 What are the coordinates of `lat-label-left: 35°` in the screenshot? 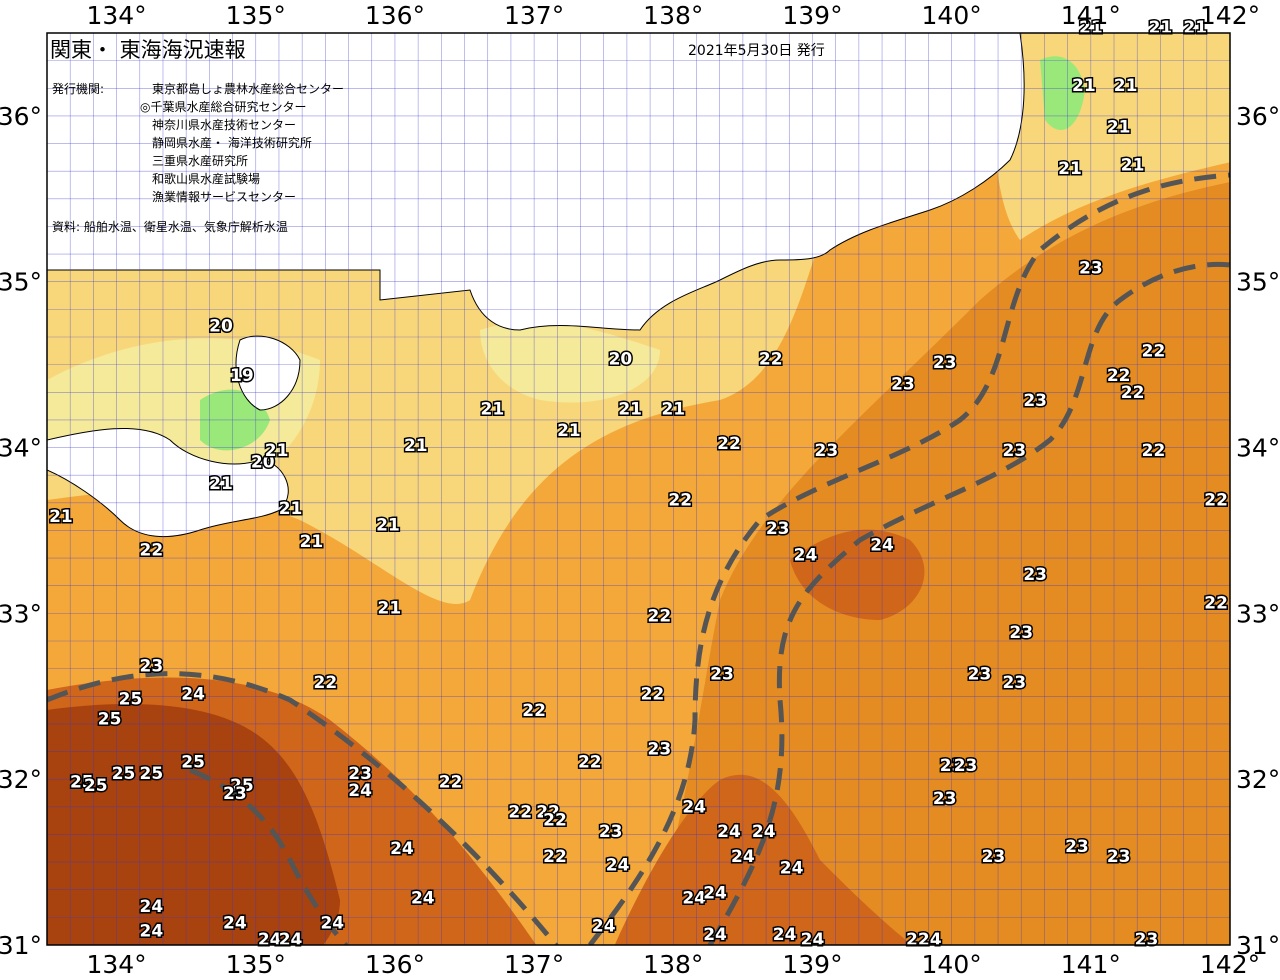 It's located at (21, 282).